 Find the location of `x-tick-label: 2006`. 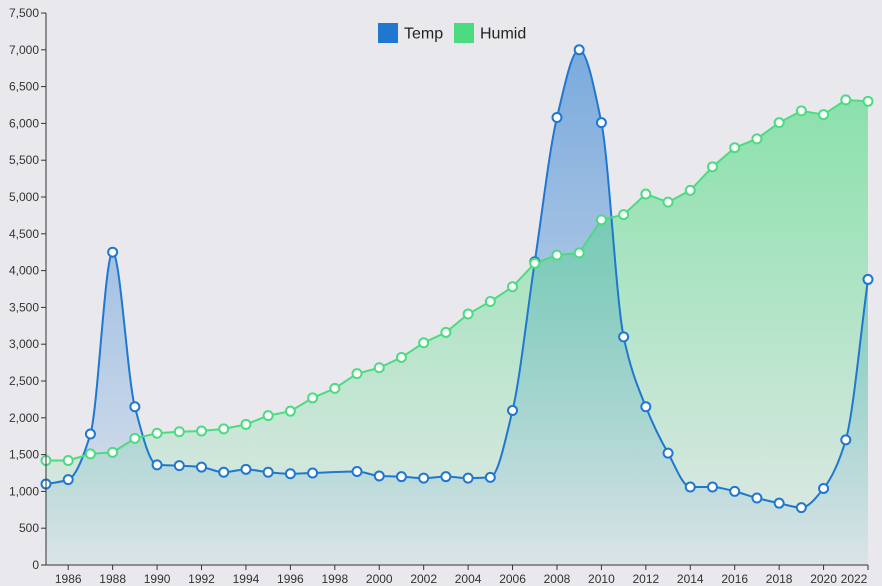

x-tick-label: 2006 is located at coordinates (512, 579).